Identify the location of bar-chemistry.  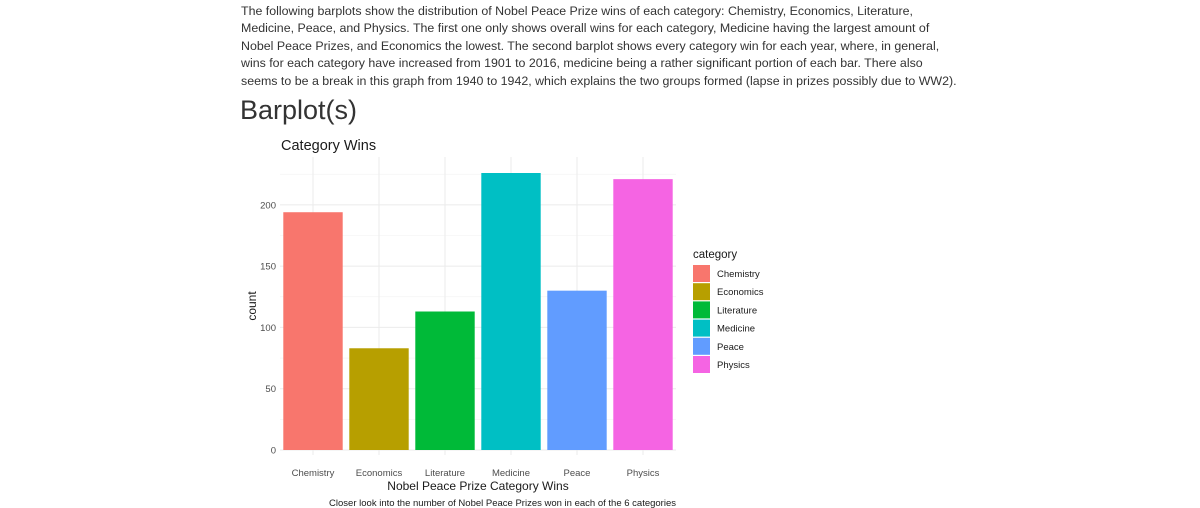
(313, 331).